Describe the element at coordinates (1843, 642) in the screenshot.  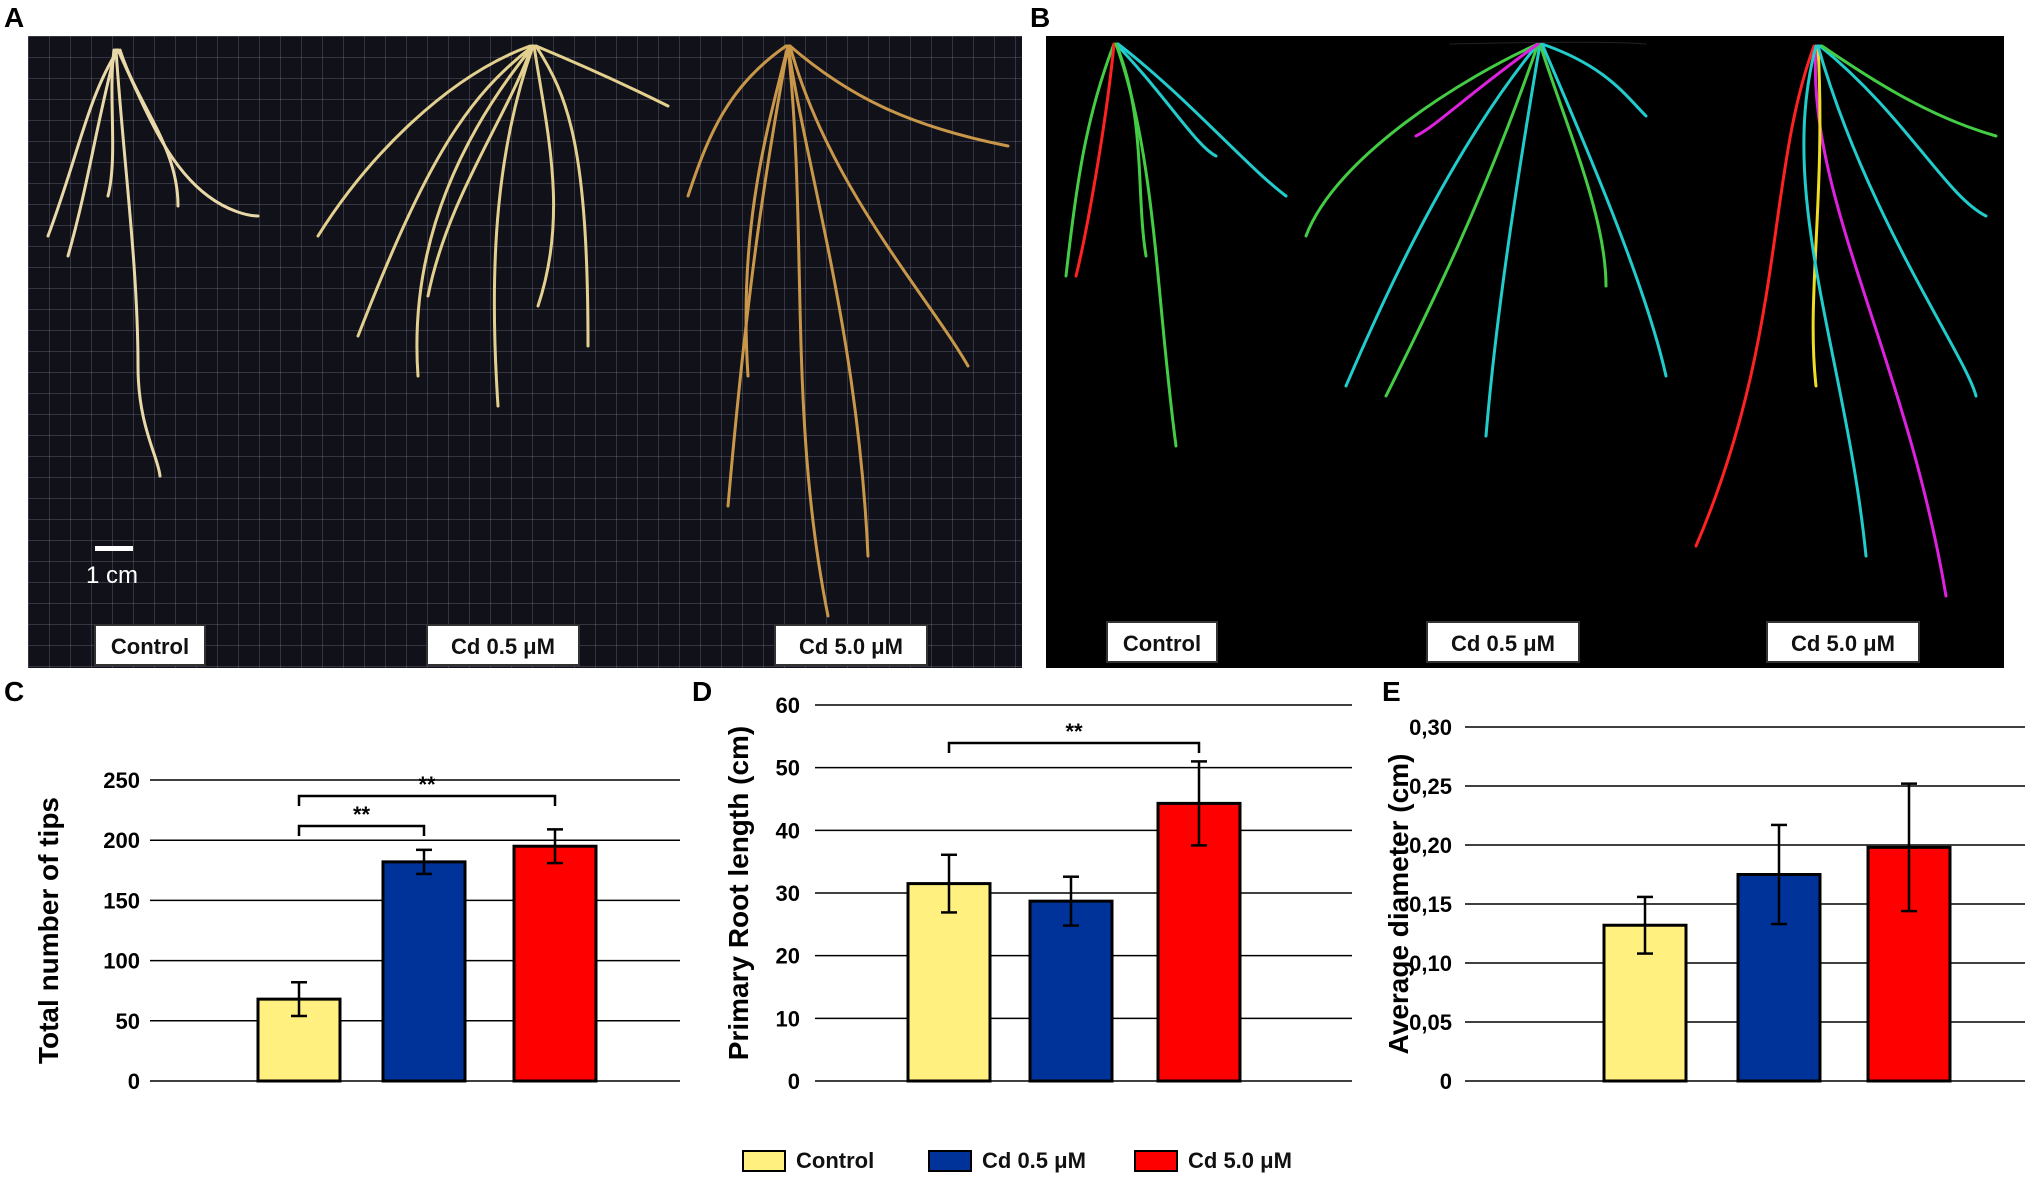
I see `photo-b-label-cd50: Cd 5.0 μM` at that location.